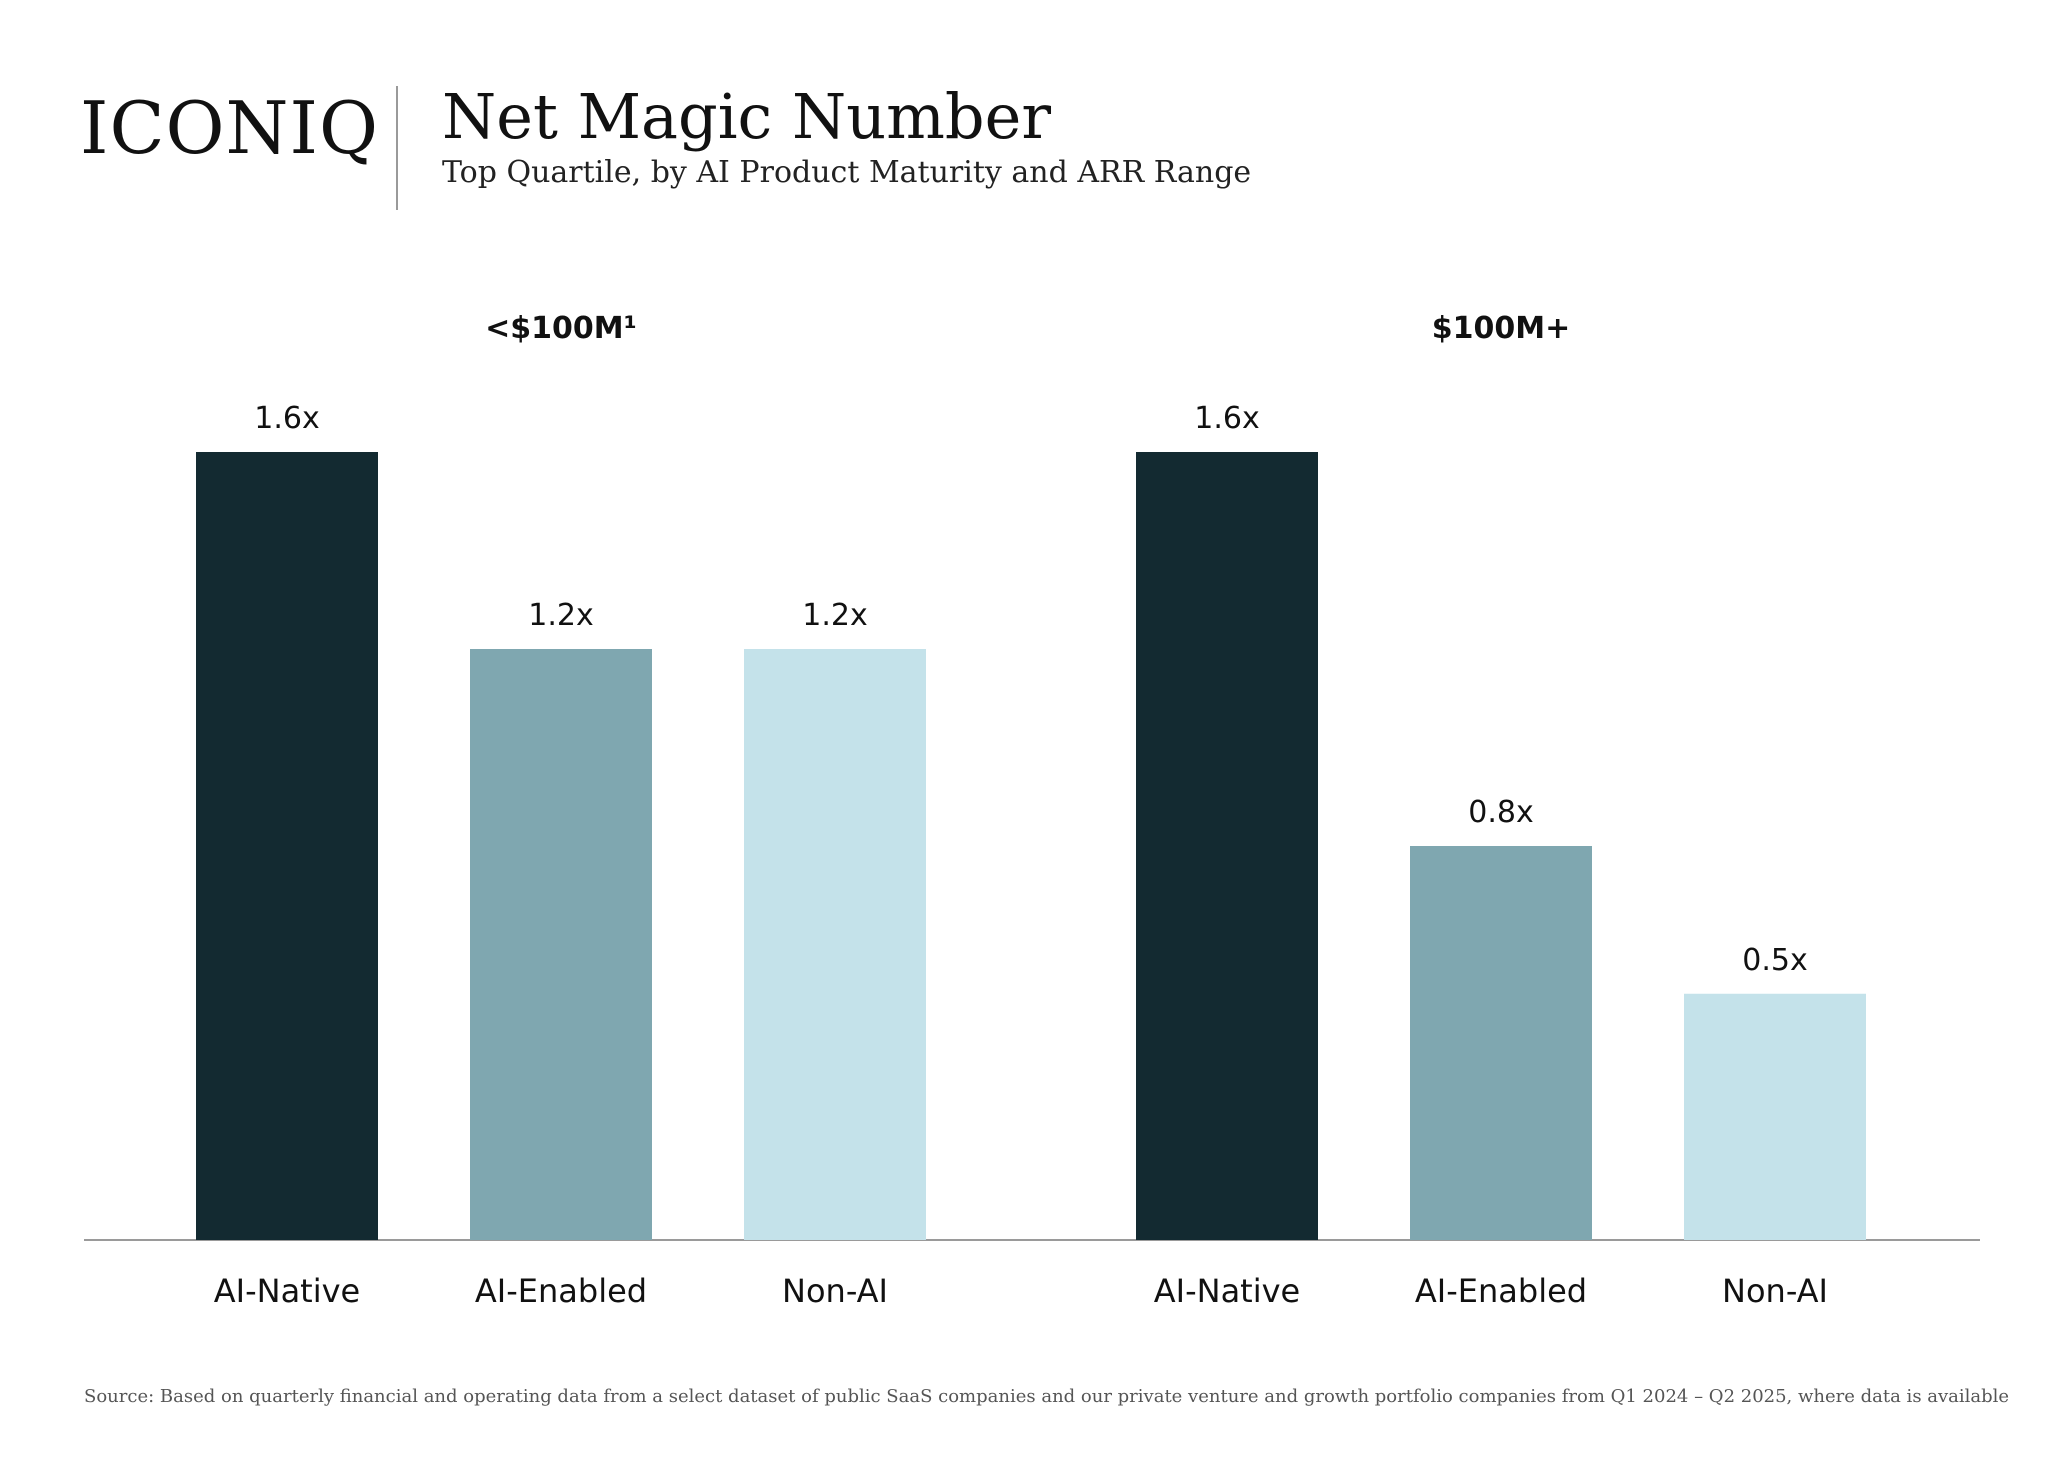  I want to click on bar-value-label: 0.5x, so click(1774, 960).